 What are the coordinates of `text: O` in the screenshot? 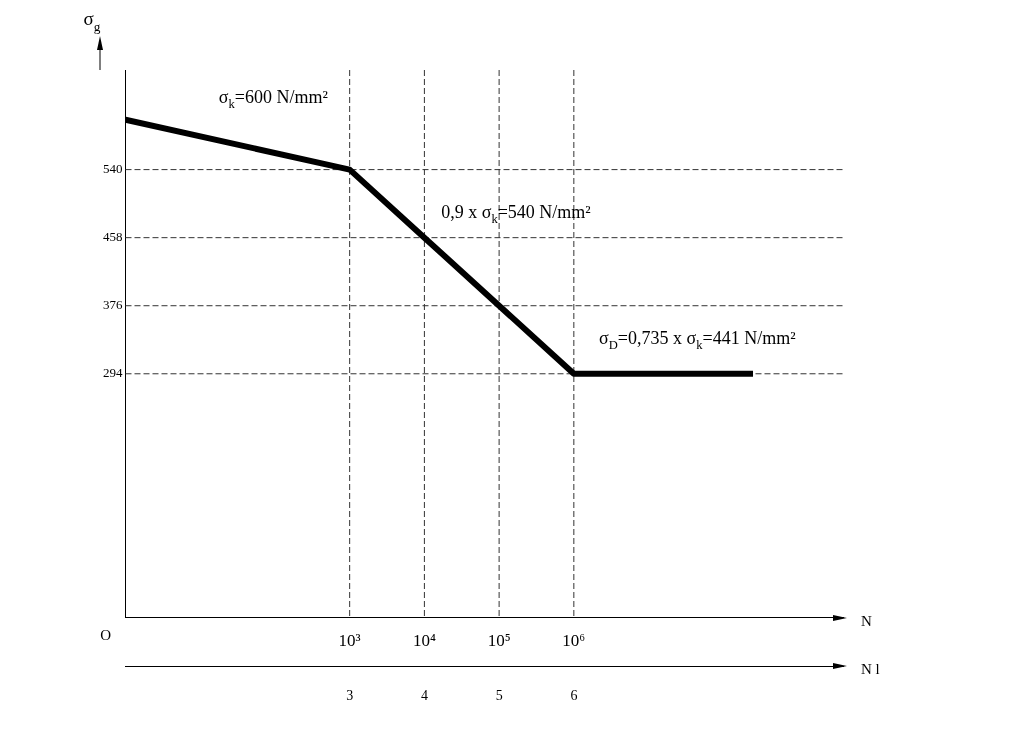 It's located at (106, 634).